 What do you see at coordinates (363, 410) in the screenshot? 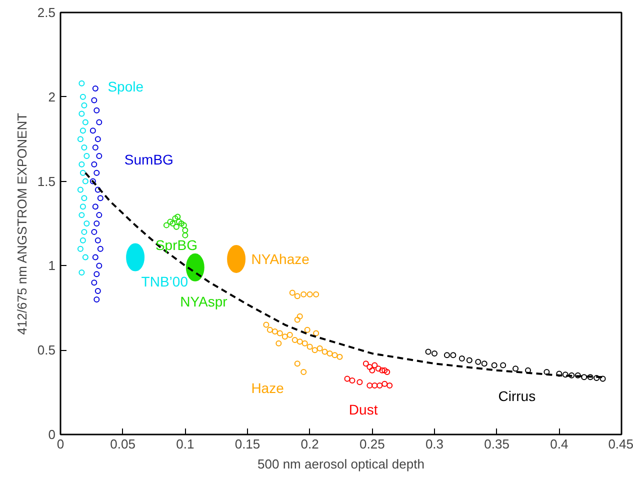
I see `series-label: Dust` at bounding box center [363, 410].